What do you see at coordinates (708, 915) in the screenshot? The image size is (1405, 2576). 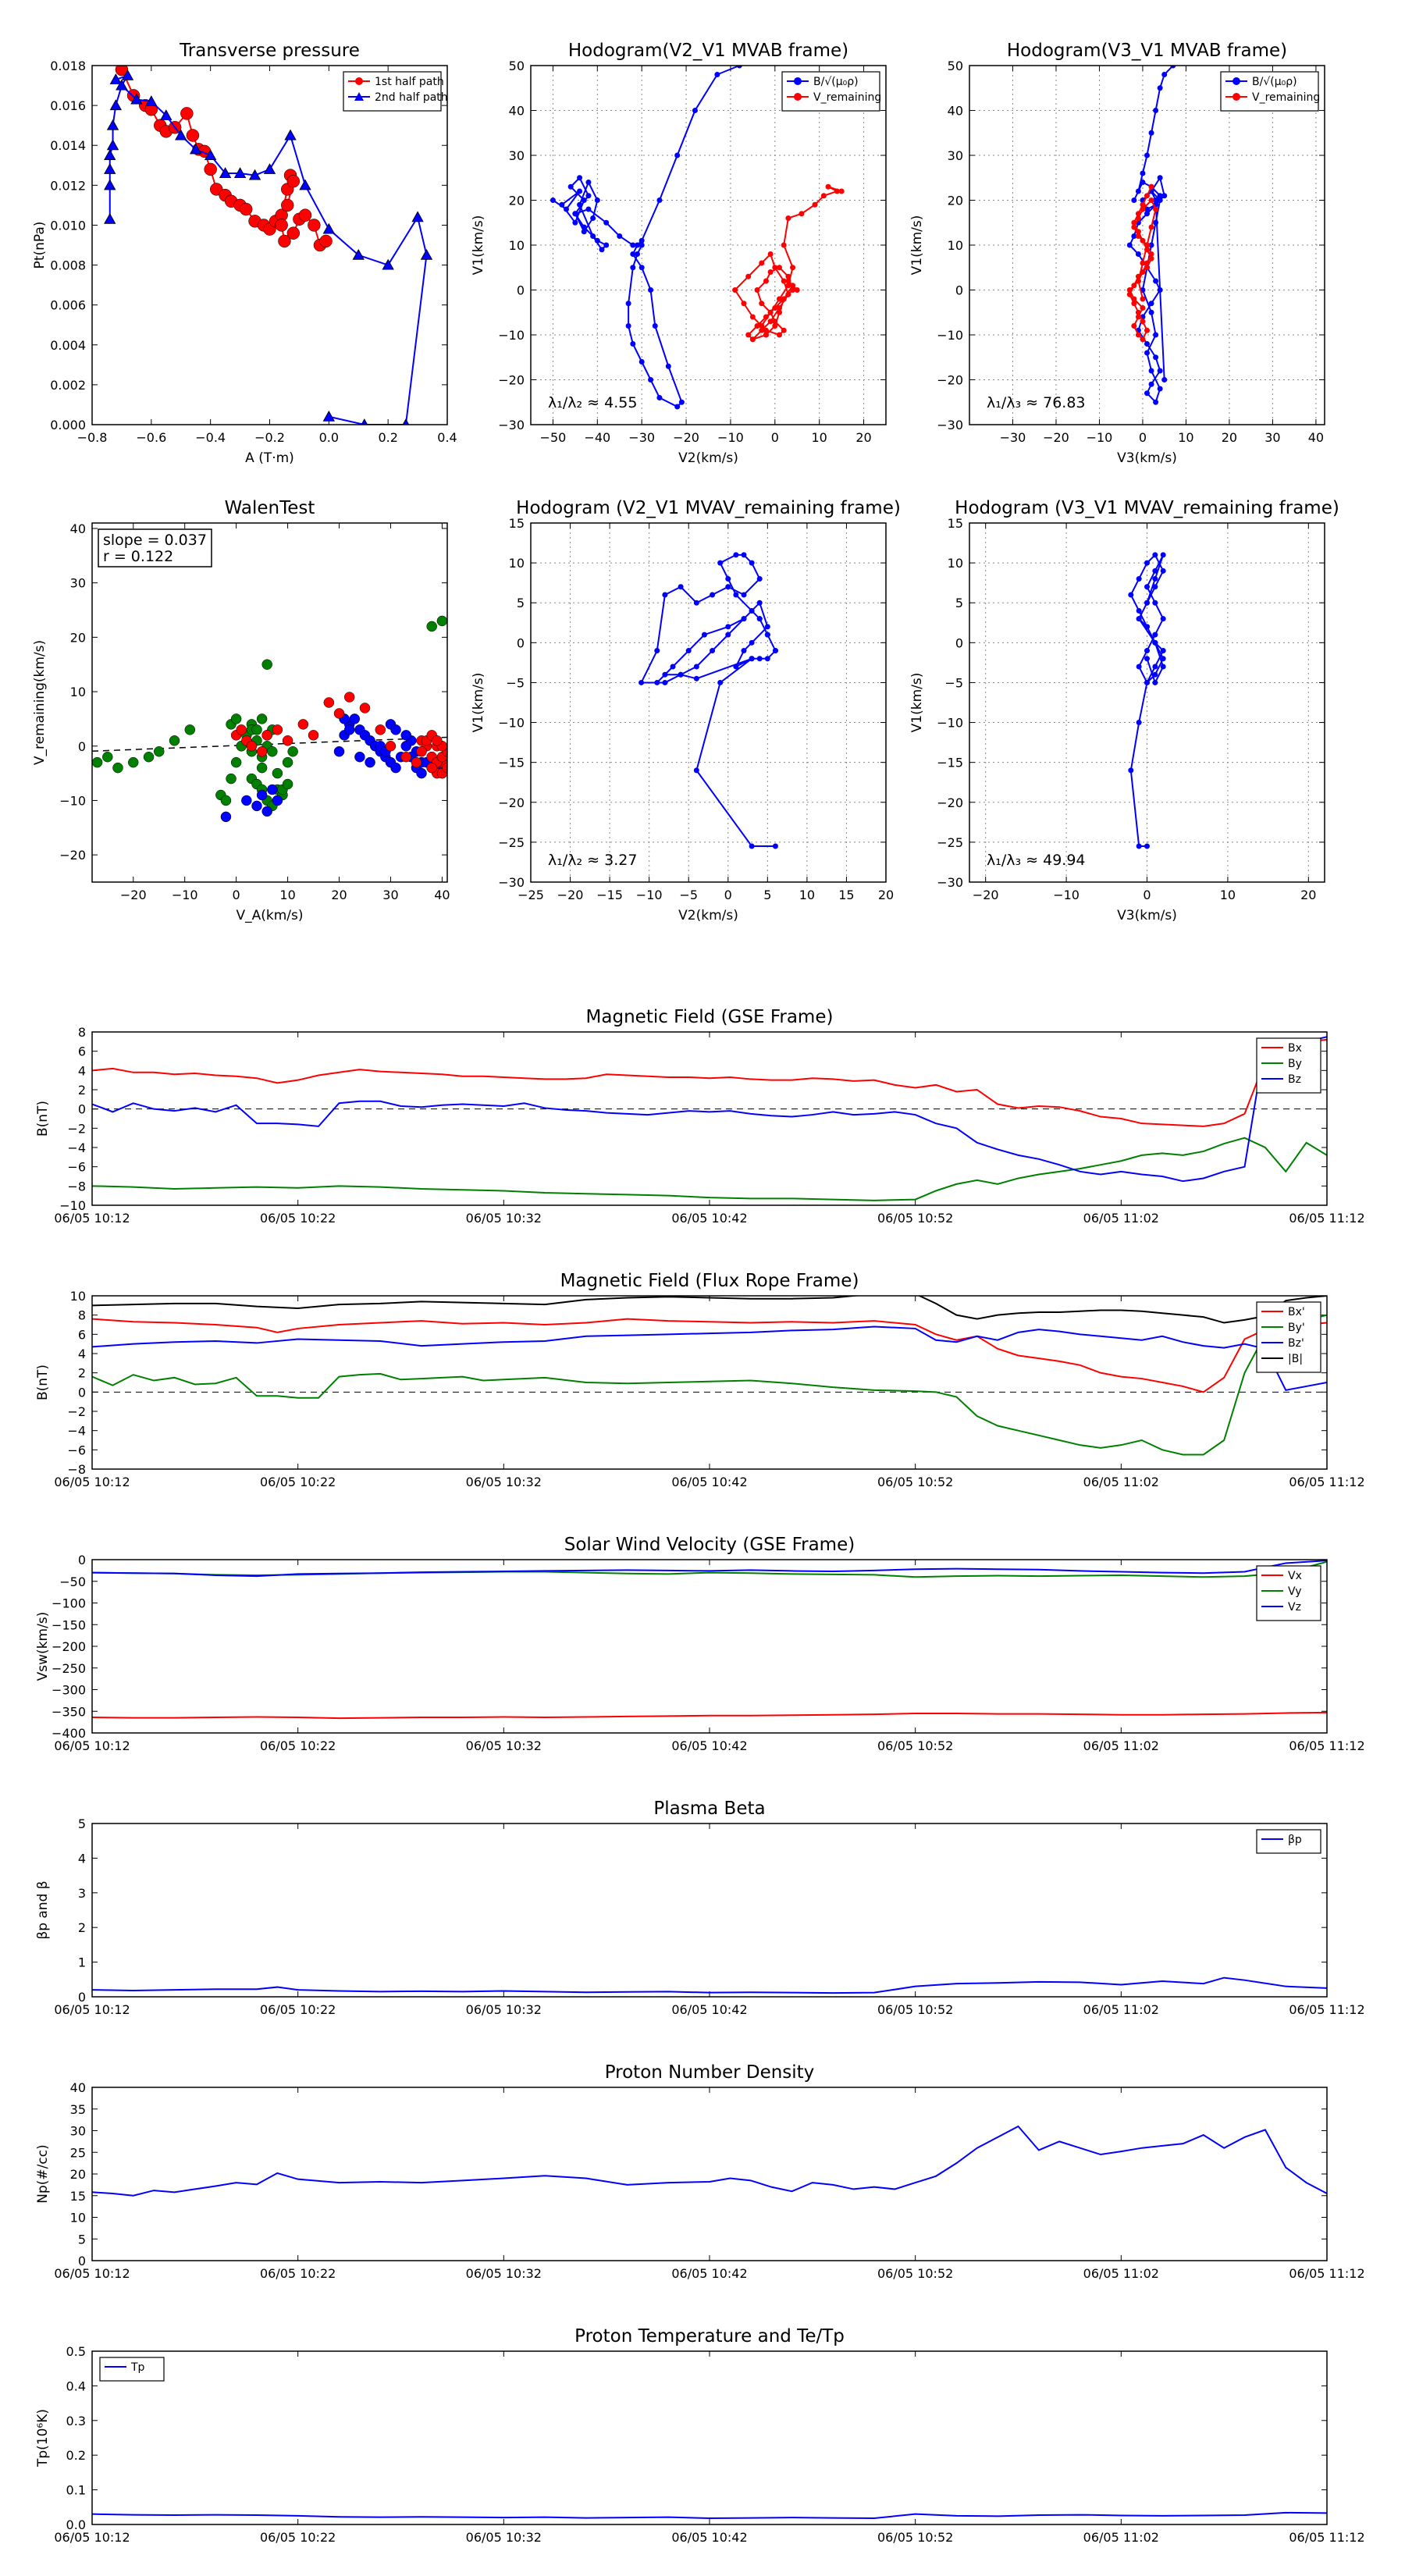 I see `x-axis-label: V2(km/s)` at bounding box center [708, 915].